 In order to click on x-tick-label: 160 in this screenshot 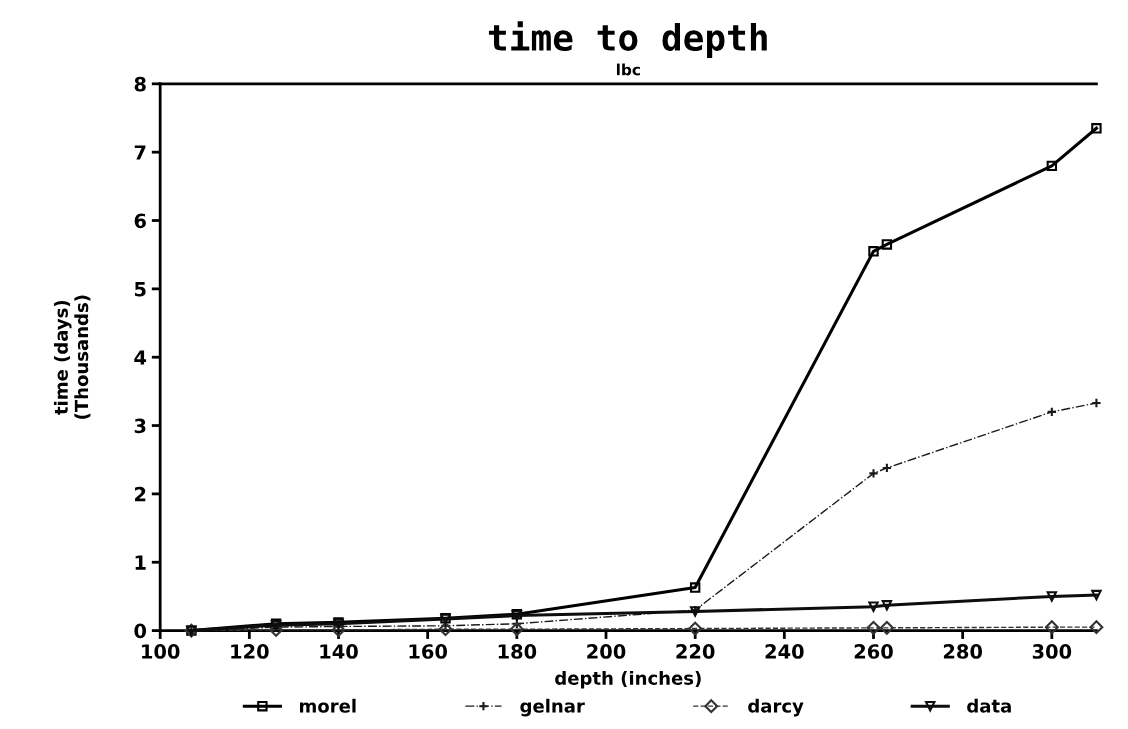, I will do `click(428, 651)`.